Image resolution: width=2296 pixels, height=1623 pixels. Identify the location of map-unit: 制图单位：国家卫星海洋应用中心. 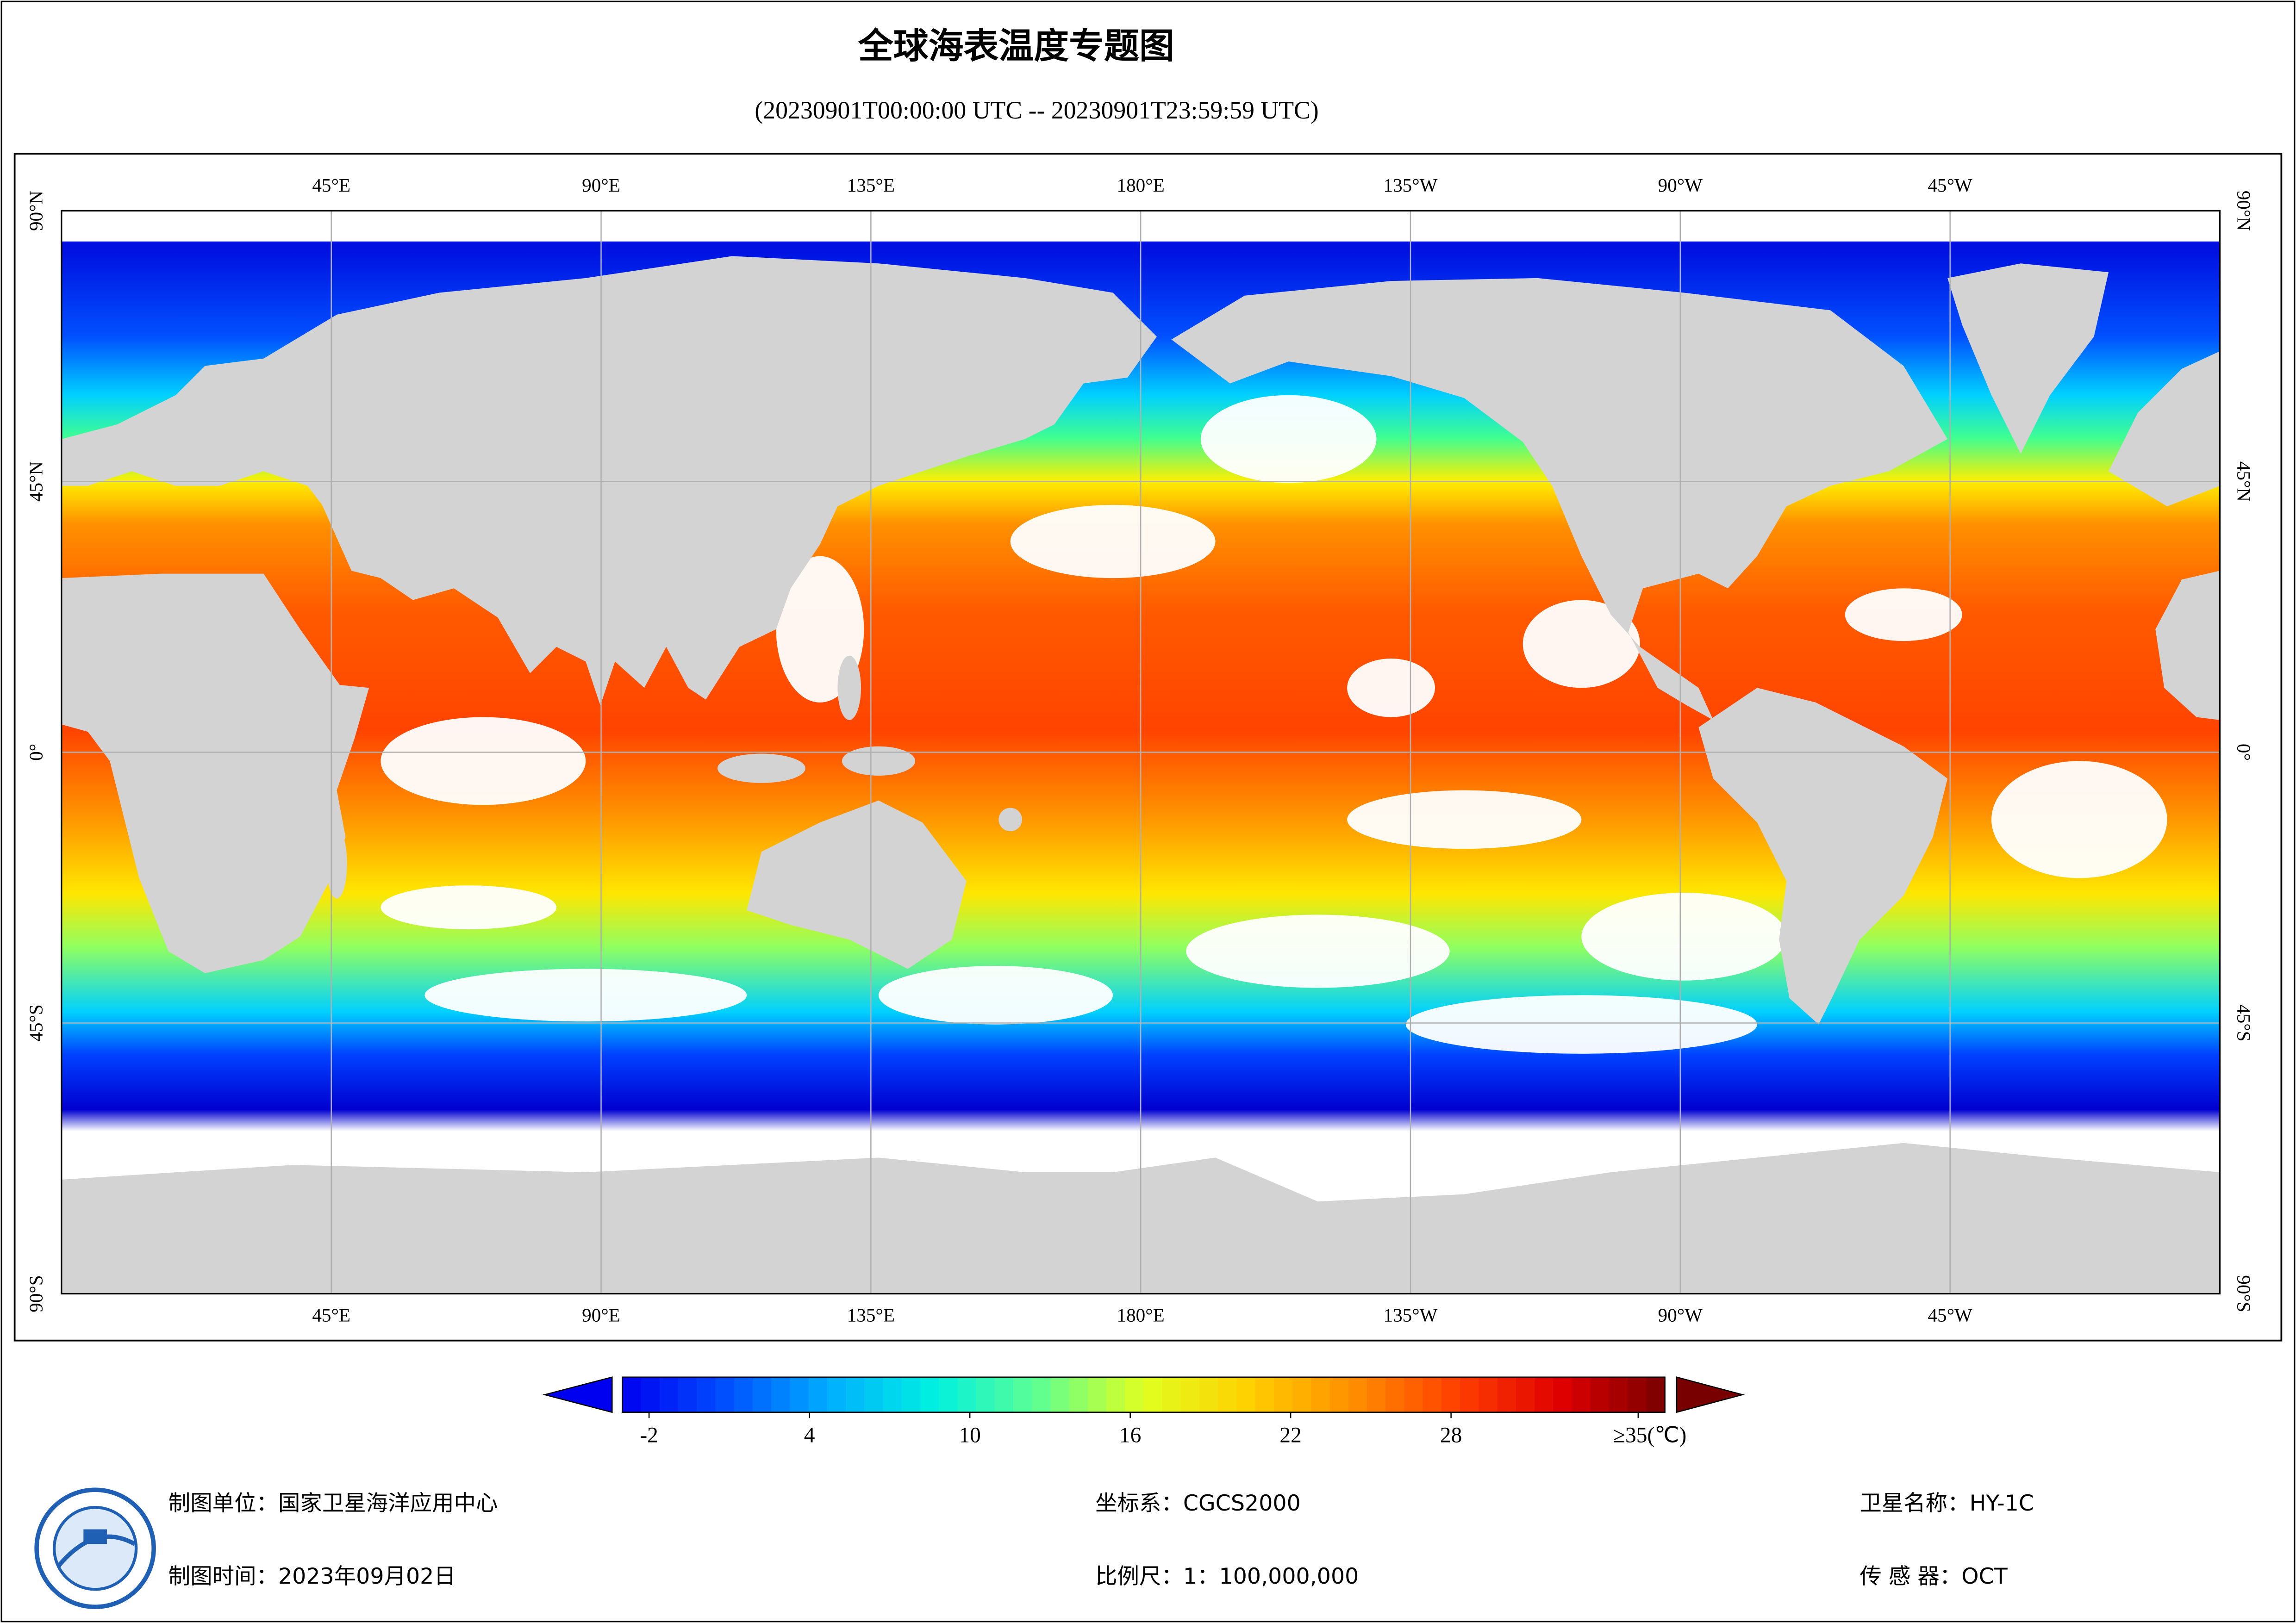
(333, 1503).